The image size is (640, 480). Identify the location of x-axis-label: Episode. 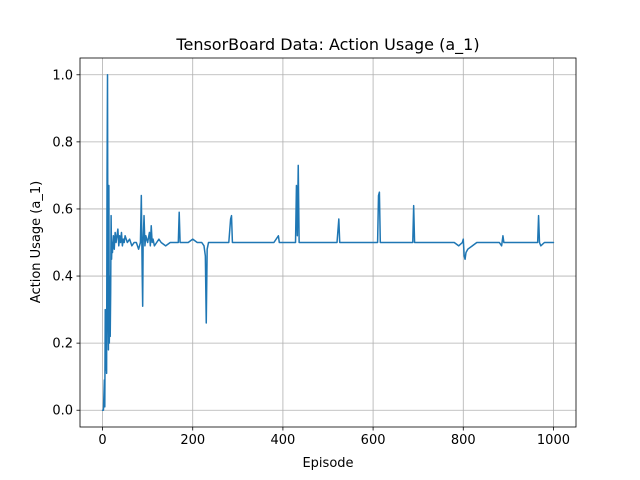
(327, 463).